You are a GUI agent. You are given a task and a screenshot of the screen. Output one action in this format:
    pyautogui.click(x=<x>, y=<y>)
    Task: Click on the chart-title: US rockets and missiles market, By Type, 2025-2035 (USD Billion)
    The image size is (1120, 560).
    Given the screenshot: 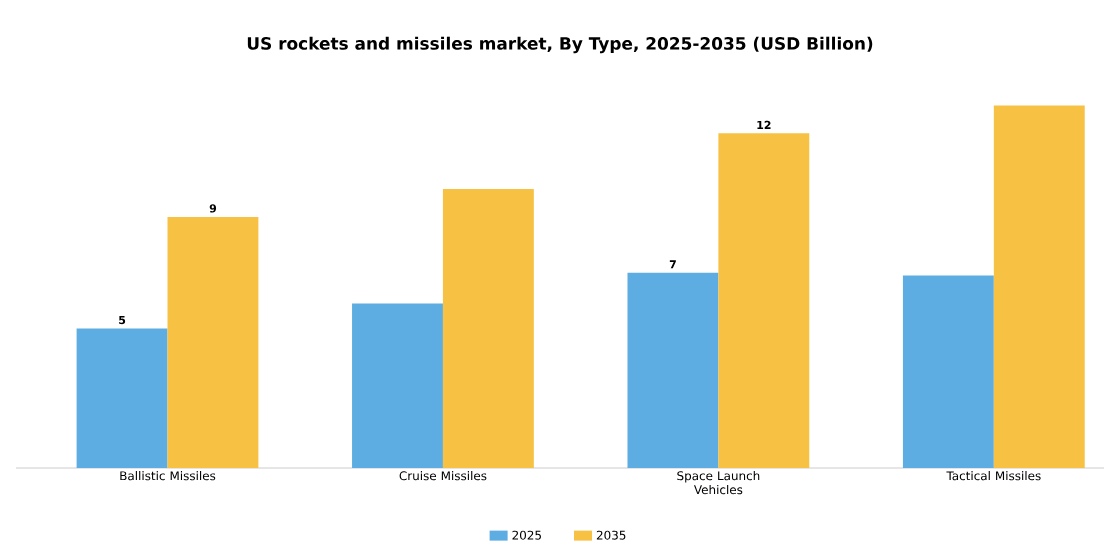 What is the action you would take?
    pyautogui.click(x=560, y=45)
    